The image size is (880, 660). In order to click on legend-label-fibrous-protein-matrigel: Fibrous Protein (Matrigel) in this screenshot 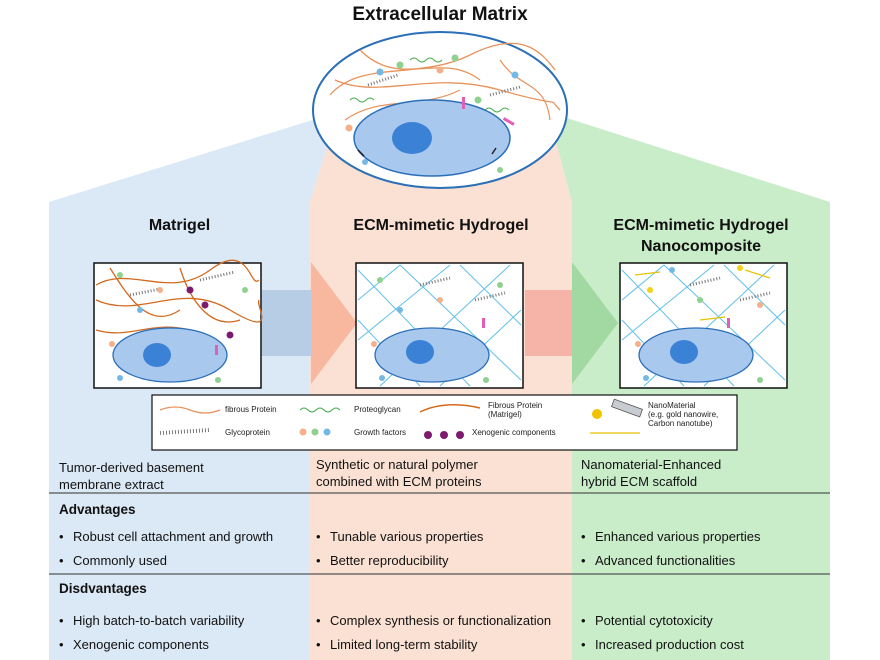, I will do `click(515, 410)`.